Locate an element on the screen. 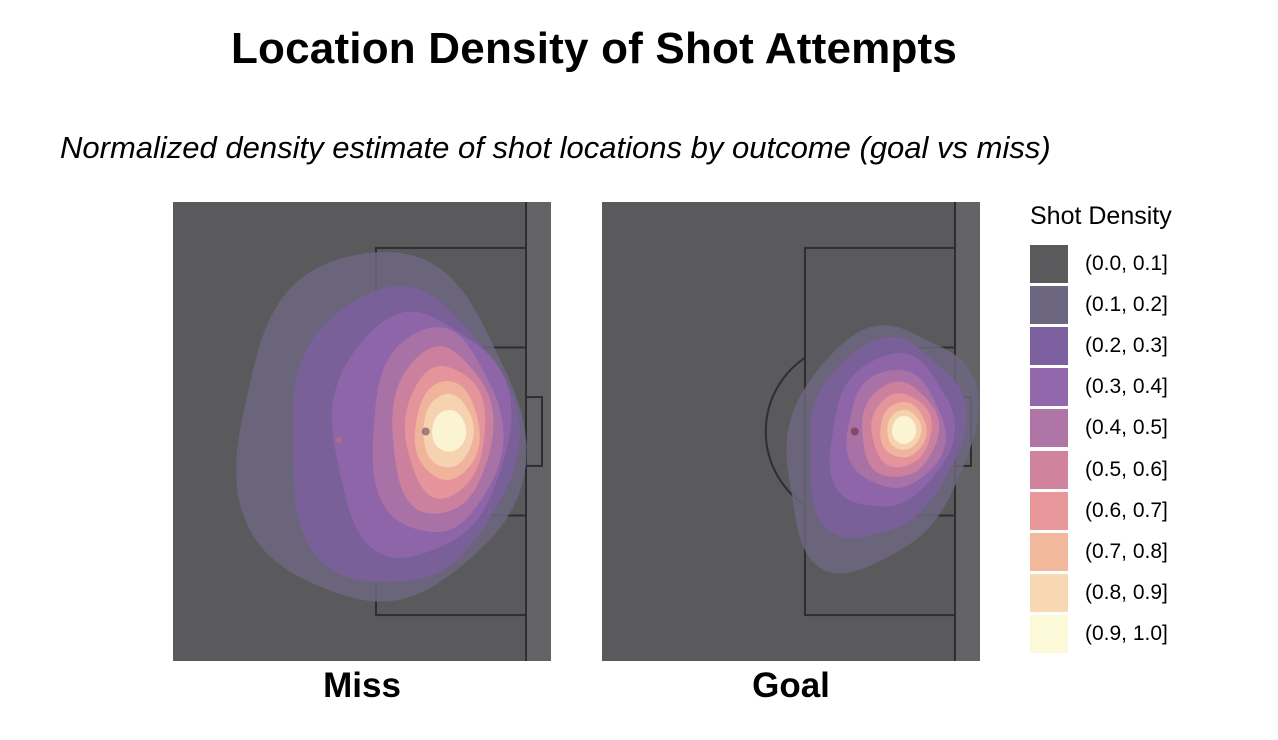 This screenshot has width=1278, height=740. legend-item: (0.5, 0.6] is located at coordinates (1101, 469).